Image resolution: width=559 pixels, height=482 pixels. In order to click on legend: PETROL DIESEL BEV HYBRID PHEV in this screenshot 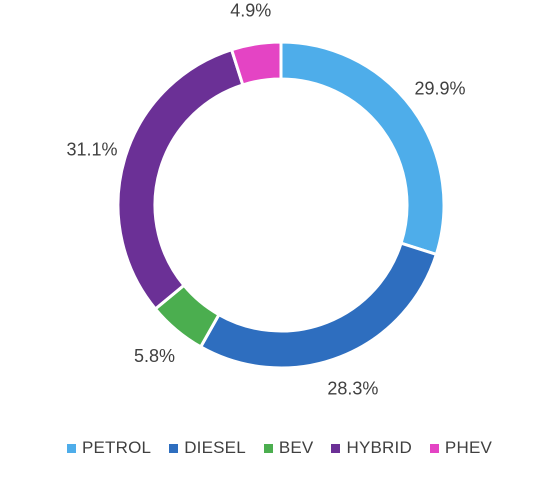, I will do `click(279, 448)`.